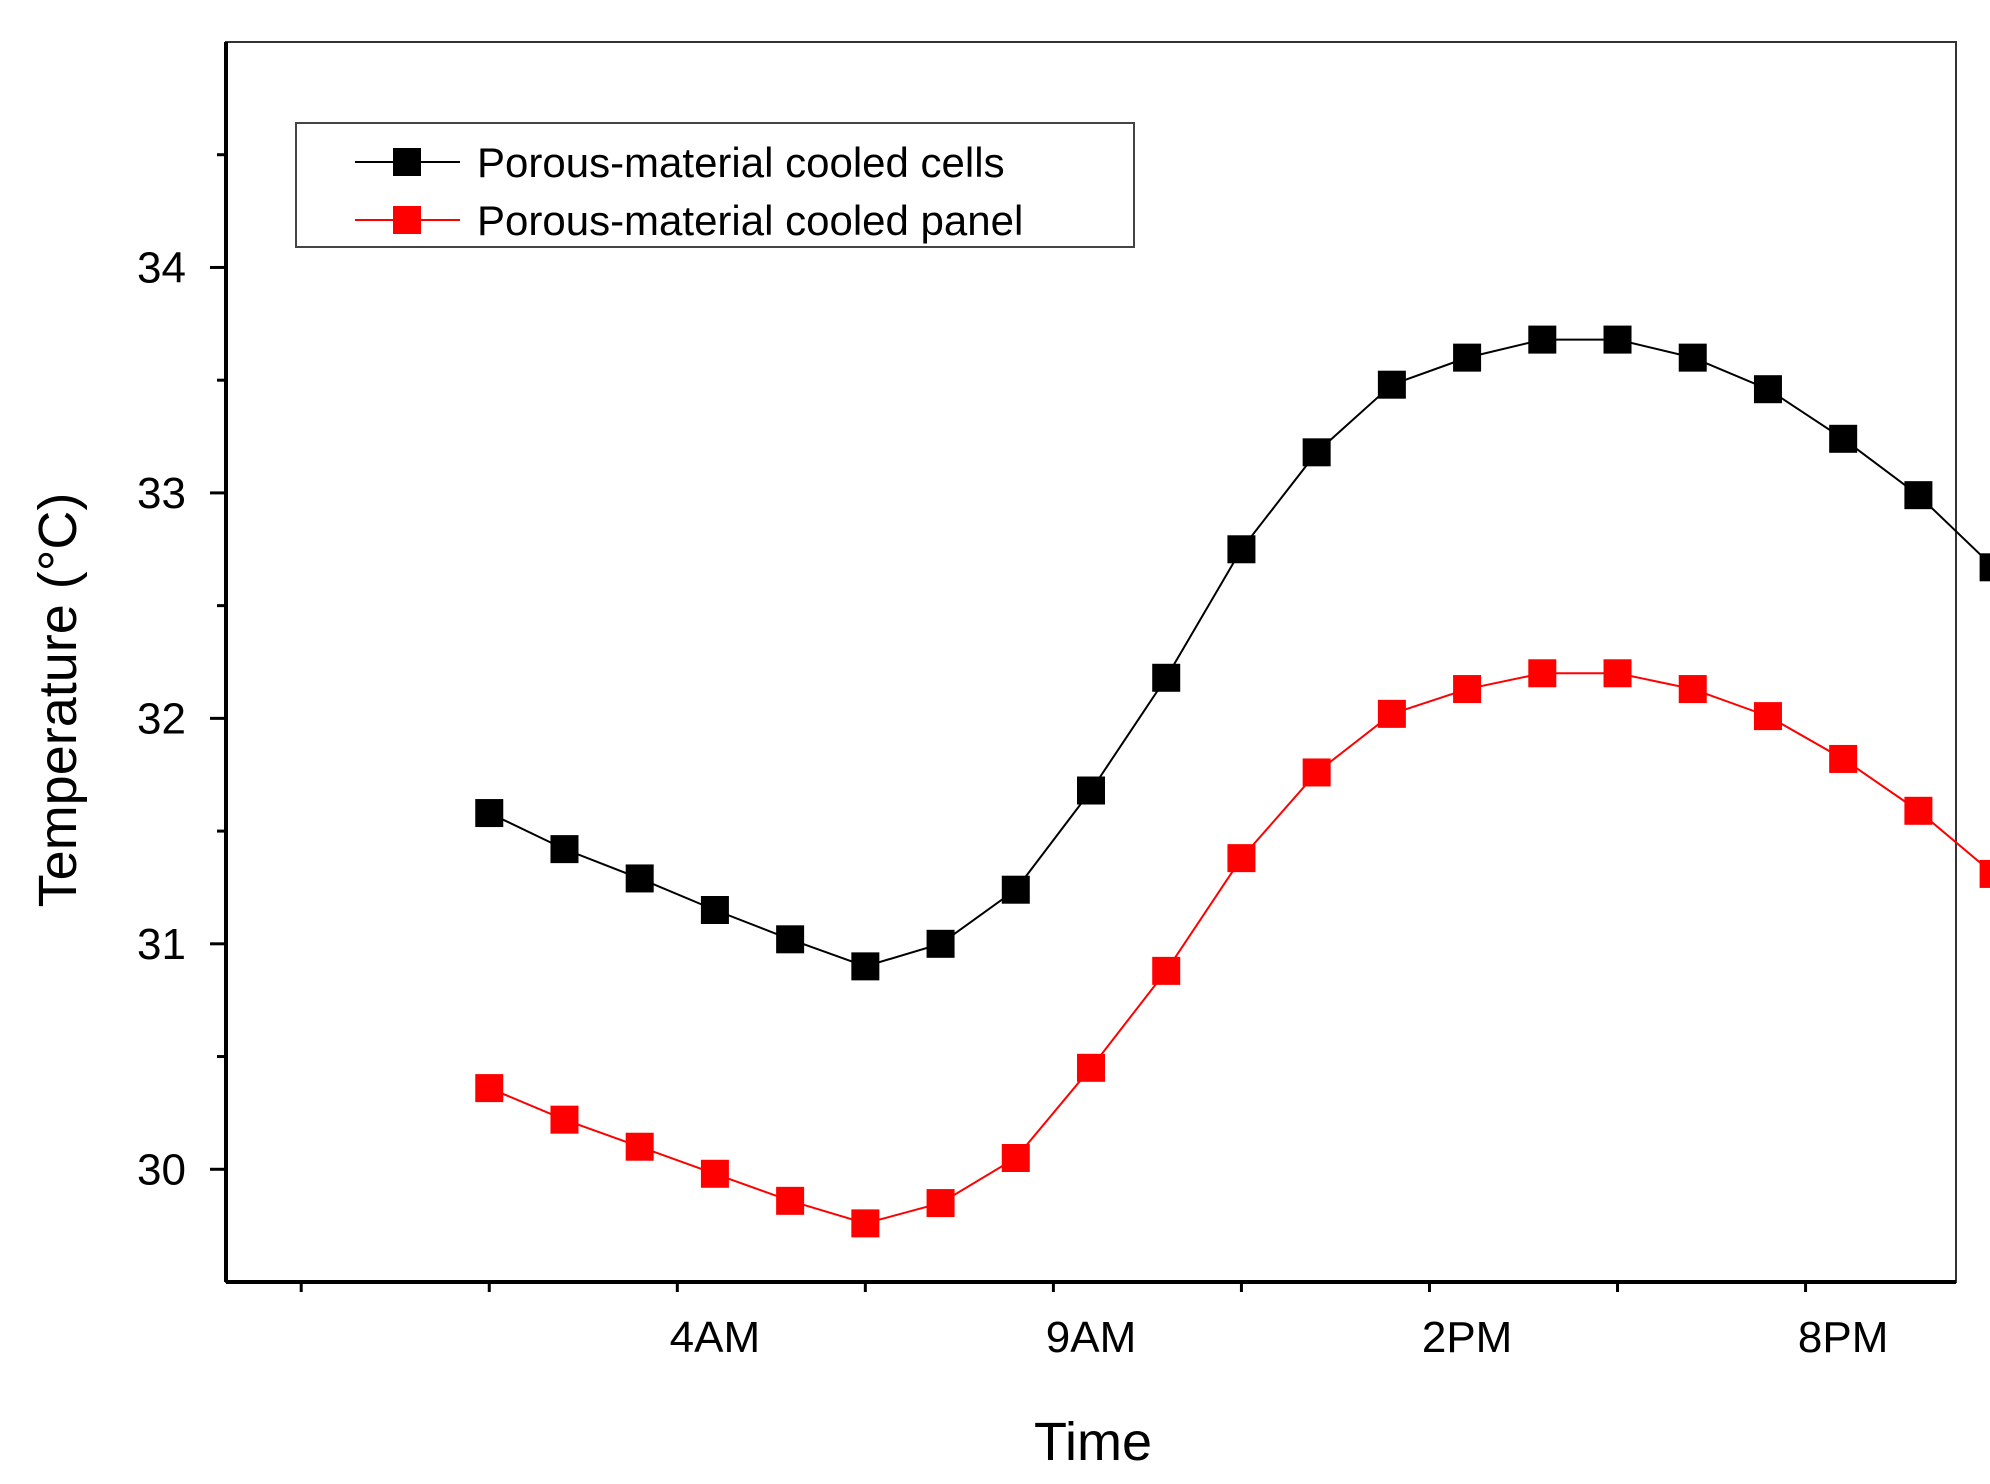 This screenshot has width=1990, height=1484. What do you see at coordinates (161, 718) in the screenshot?
I see `y-tick-label: 32` at bounding box center [161, 718].